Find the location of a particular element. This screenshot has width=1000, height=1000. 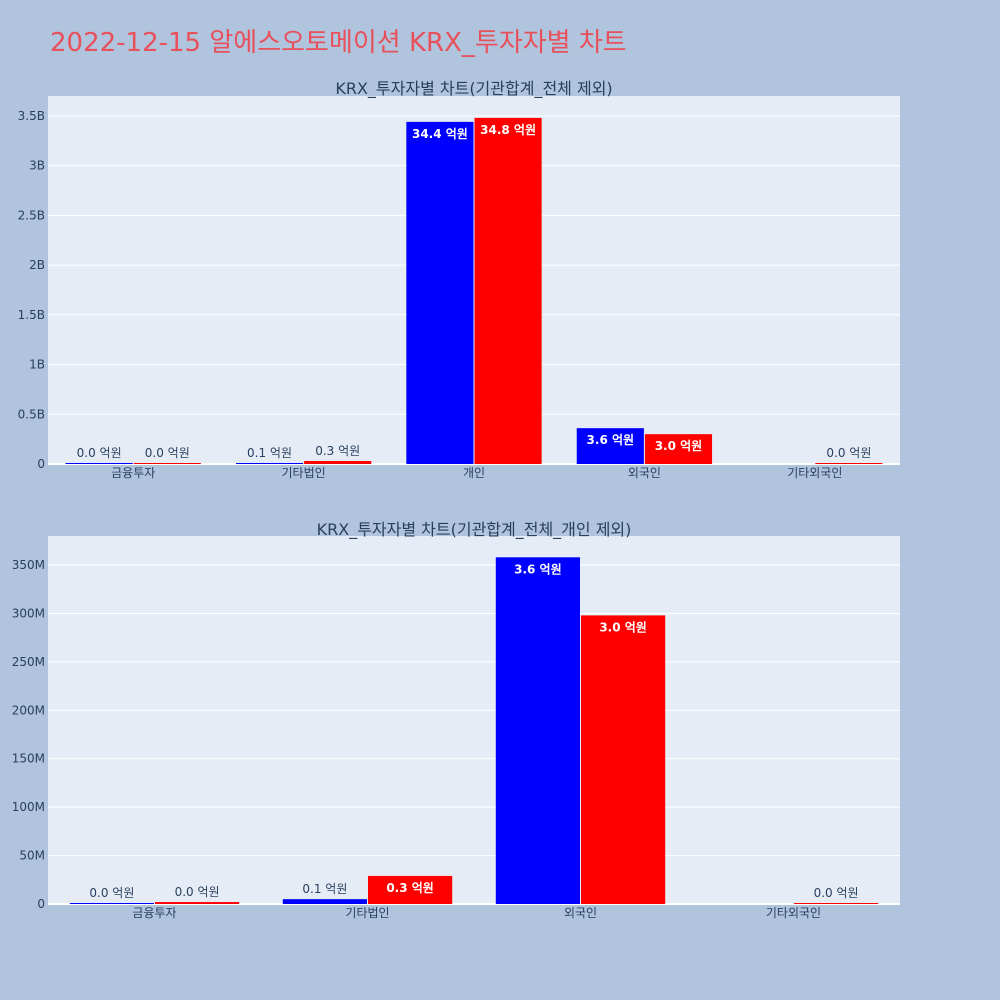

chart-title: KRX_투자자별 차트(기관합계_전체 제외) is located at coordinates (473, 89).